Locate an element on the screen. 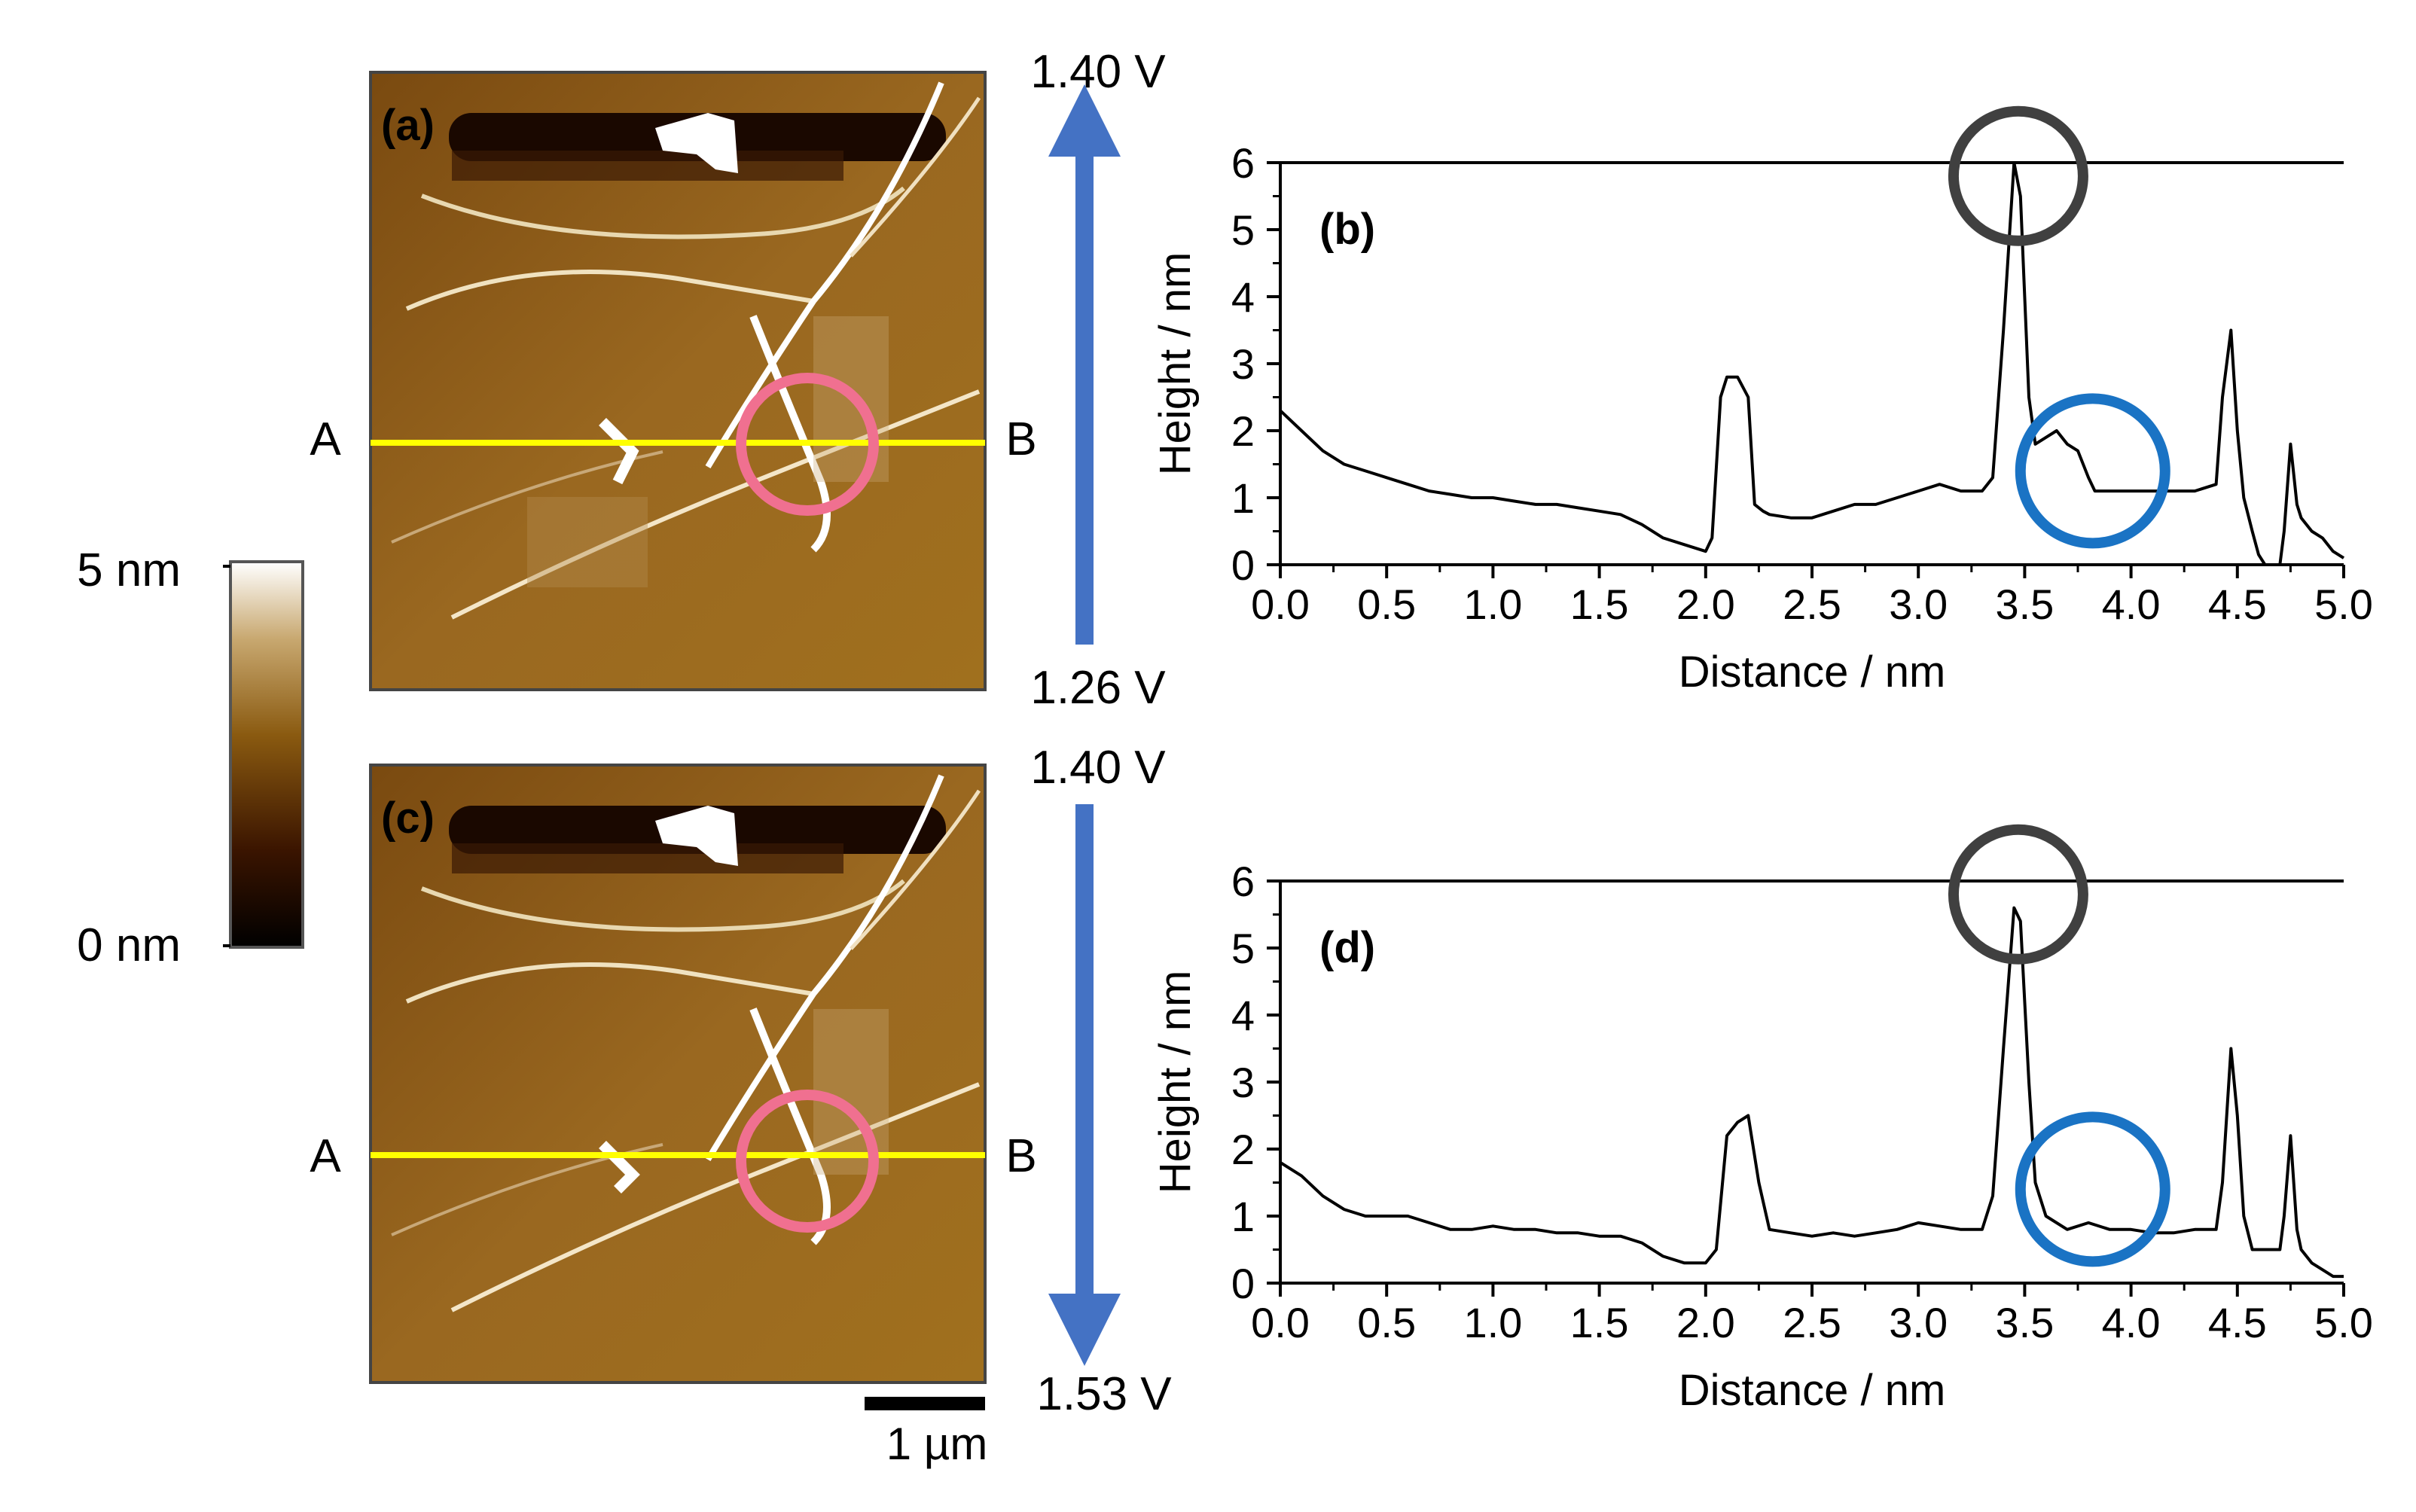 The height and width of the screenshot is (1512, 2416). plot-d-x-tick-label: 0.5 is located at coordinates (1386, 1322).